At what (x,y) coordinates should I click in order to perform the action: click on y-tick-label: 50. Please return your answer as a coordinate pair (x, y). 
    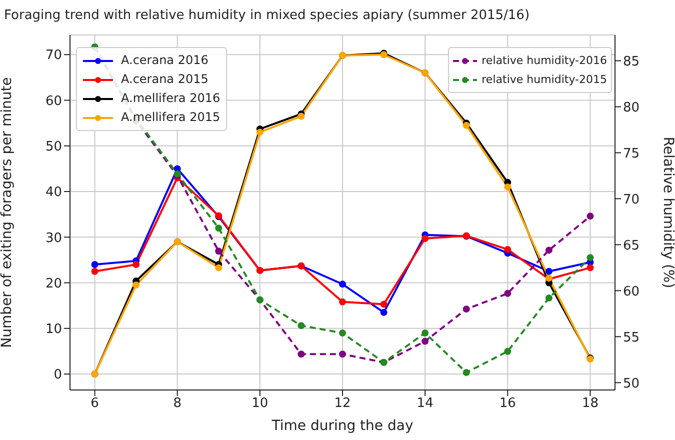
    Looking at the image, I should click on (53, 146).